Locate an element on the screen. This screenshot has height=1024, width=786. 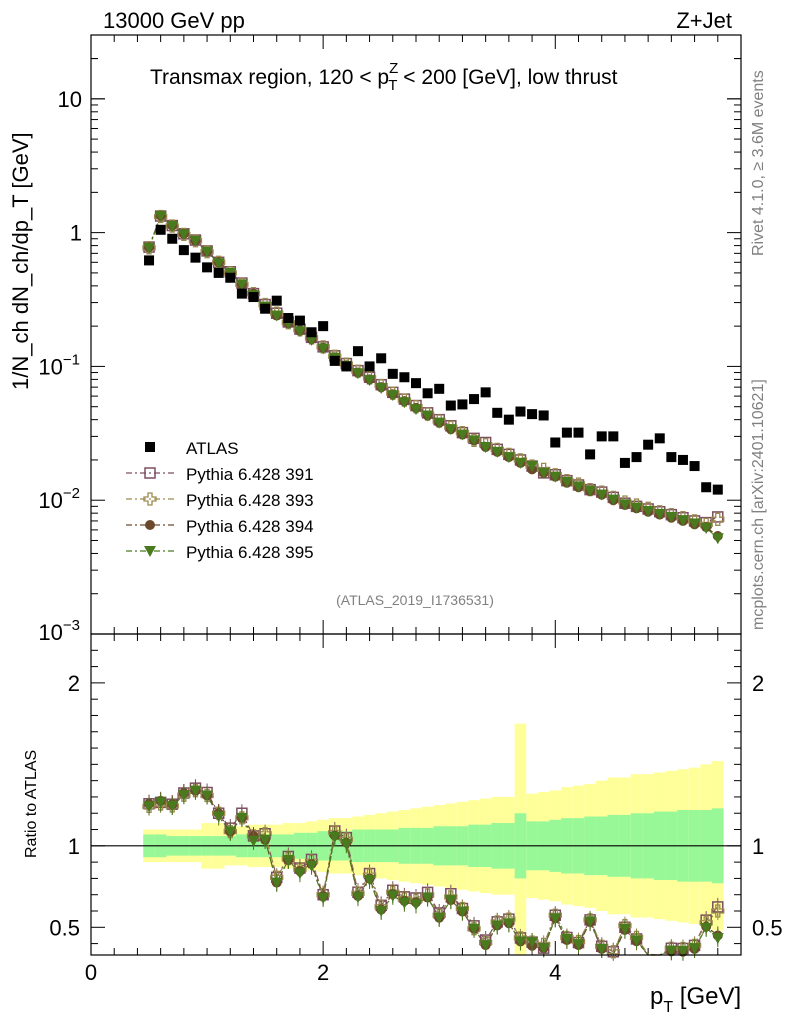
x-axis-label: pT [GeV] is located at coordinates (695, 999).